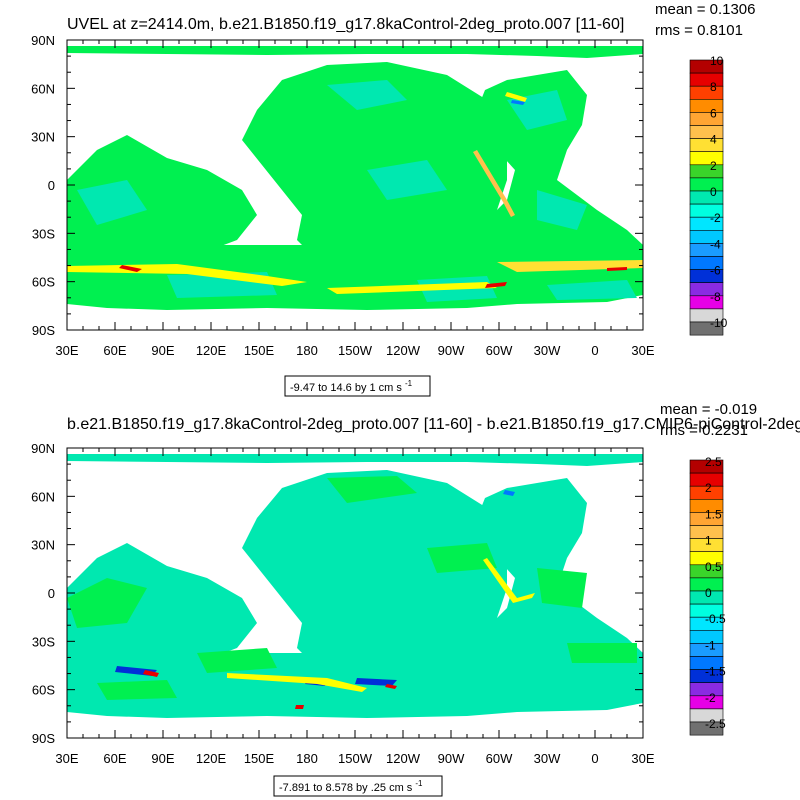 The height and width of the screenshot is (800, 800). What do you see at coordinates (713, 567) in the screenshot?
I see `colorbar-label: 0.5` at bounding box center [713, 567].